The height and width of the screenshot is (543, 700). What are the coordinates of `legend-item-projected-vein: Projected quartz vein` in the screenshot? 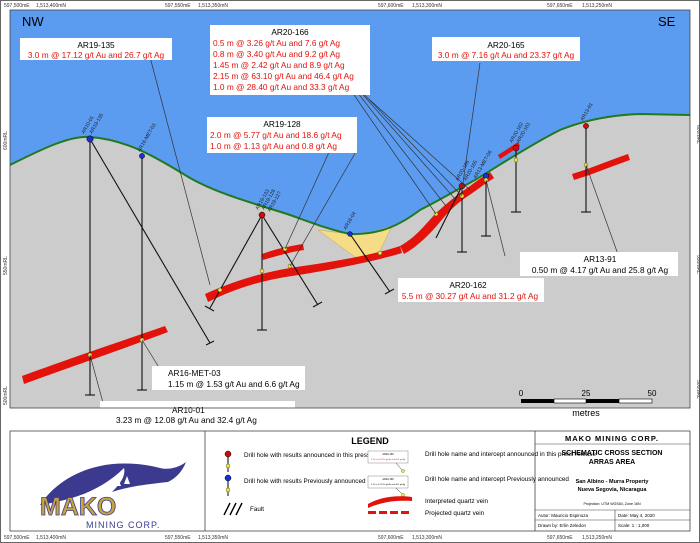 It's located at (455, 513).